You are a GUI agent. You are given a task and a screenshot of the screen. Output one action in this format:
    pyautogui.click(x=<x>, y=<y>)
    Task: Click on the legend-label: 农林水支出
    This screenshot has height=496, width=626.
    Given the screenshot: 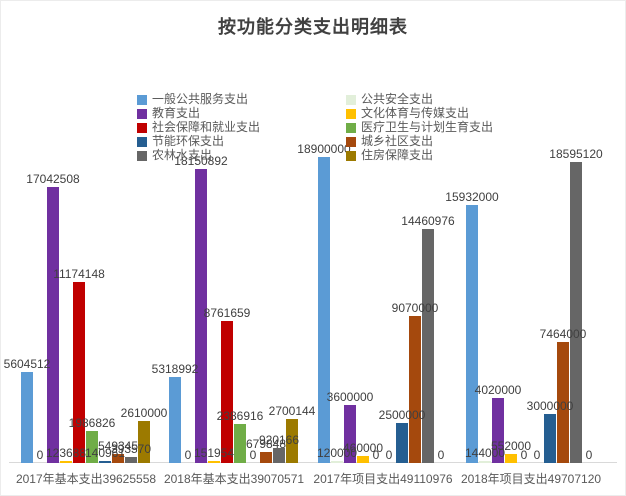 What is the action you would take?
    pyautogui.click(x=182, y=155)
    